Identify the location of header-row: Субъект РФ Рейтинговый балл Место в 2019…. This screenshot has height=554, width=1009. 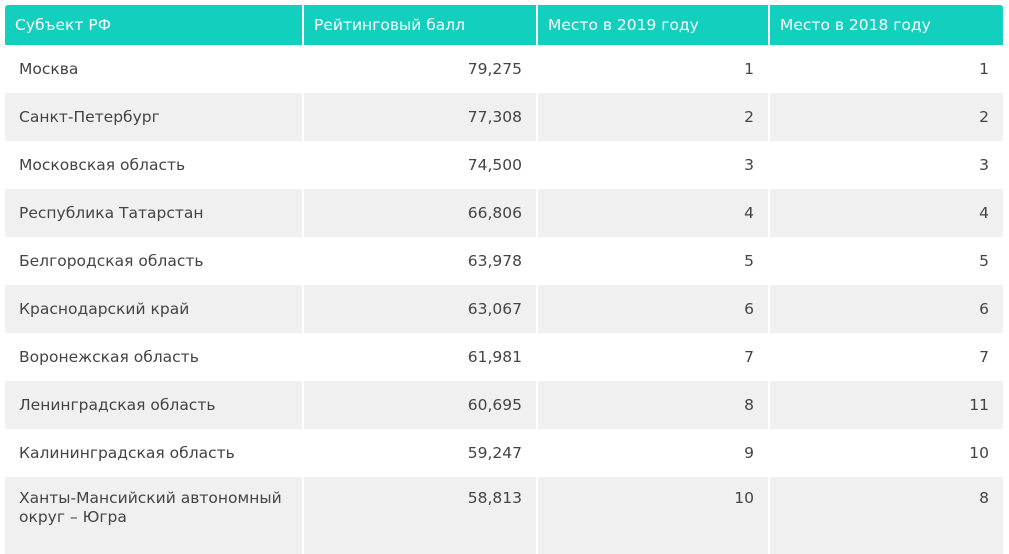
(504, 25).